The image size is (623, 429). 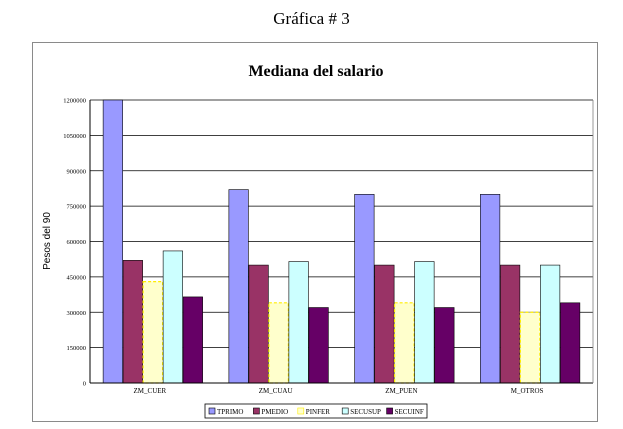 What do you see at coordinates (364, 289) in the screenshot?
I see `bar-tprimo-zm_puen` at bounding box center [364, 289].